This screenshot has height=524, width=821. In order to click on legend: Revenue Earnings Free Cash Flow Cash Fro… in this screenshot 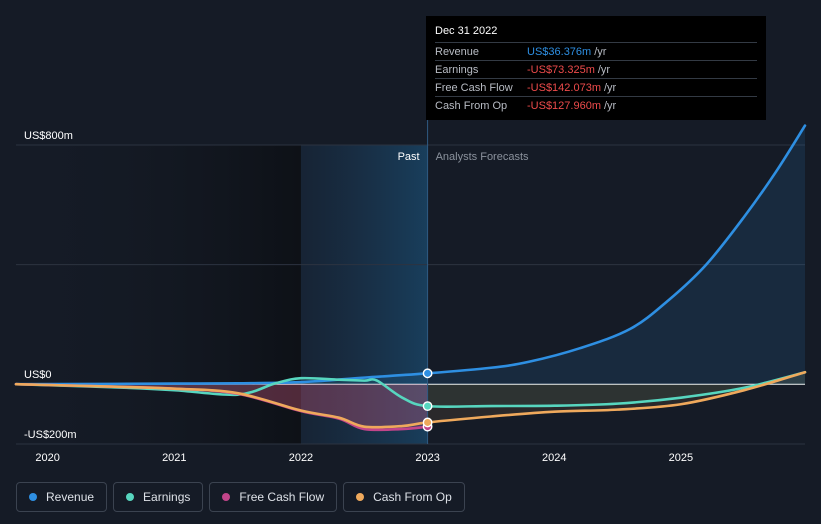, I will do `click(240, 497)`.